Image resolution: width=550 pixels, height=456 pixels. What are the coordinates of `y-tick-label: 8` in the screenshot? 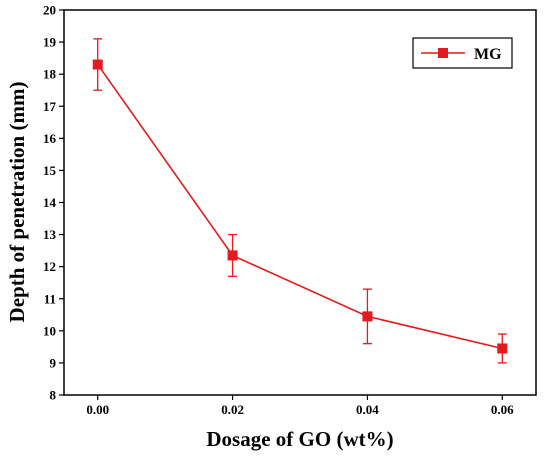 It's located at (53, 395).